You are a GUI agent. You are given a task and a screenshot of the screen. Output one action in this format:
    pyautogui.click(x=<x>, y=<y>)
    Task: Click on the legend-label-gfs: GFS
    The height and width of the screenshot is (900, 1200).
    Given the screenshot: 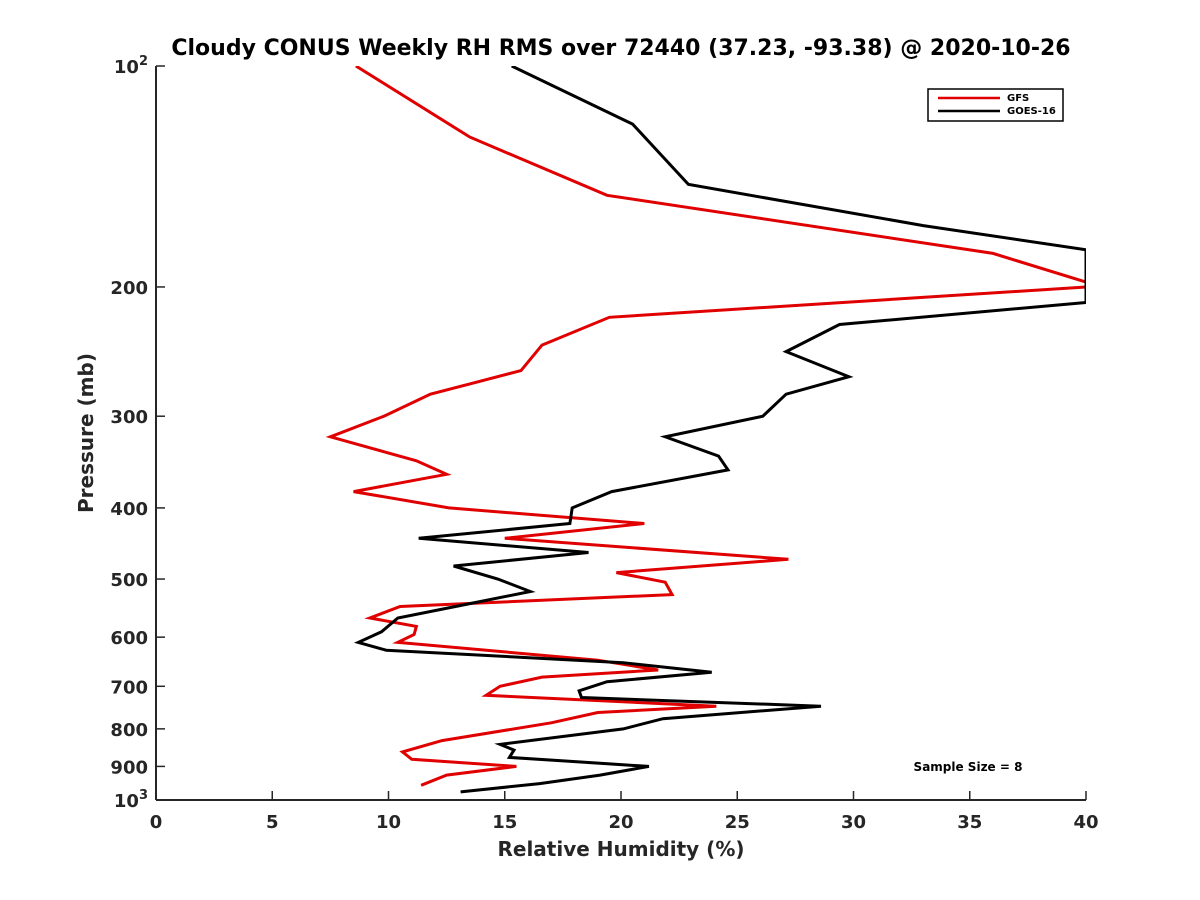 What is the action you would take?
    pyautogui.click(x=1018, y=98)
    